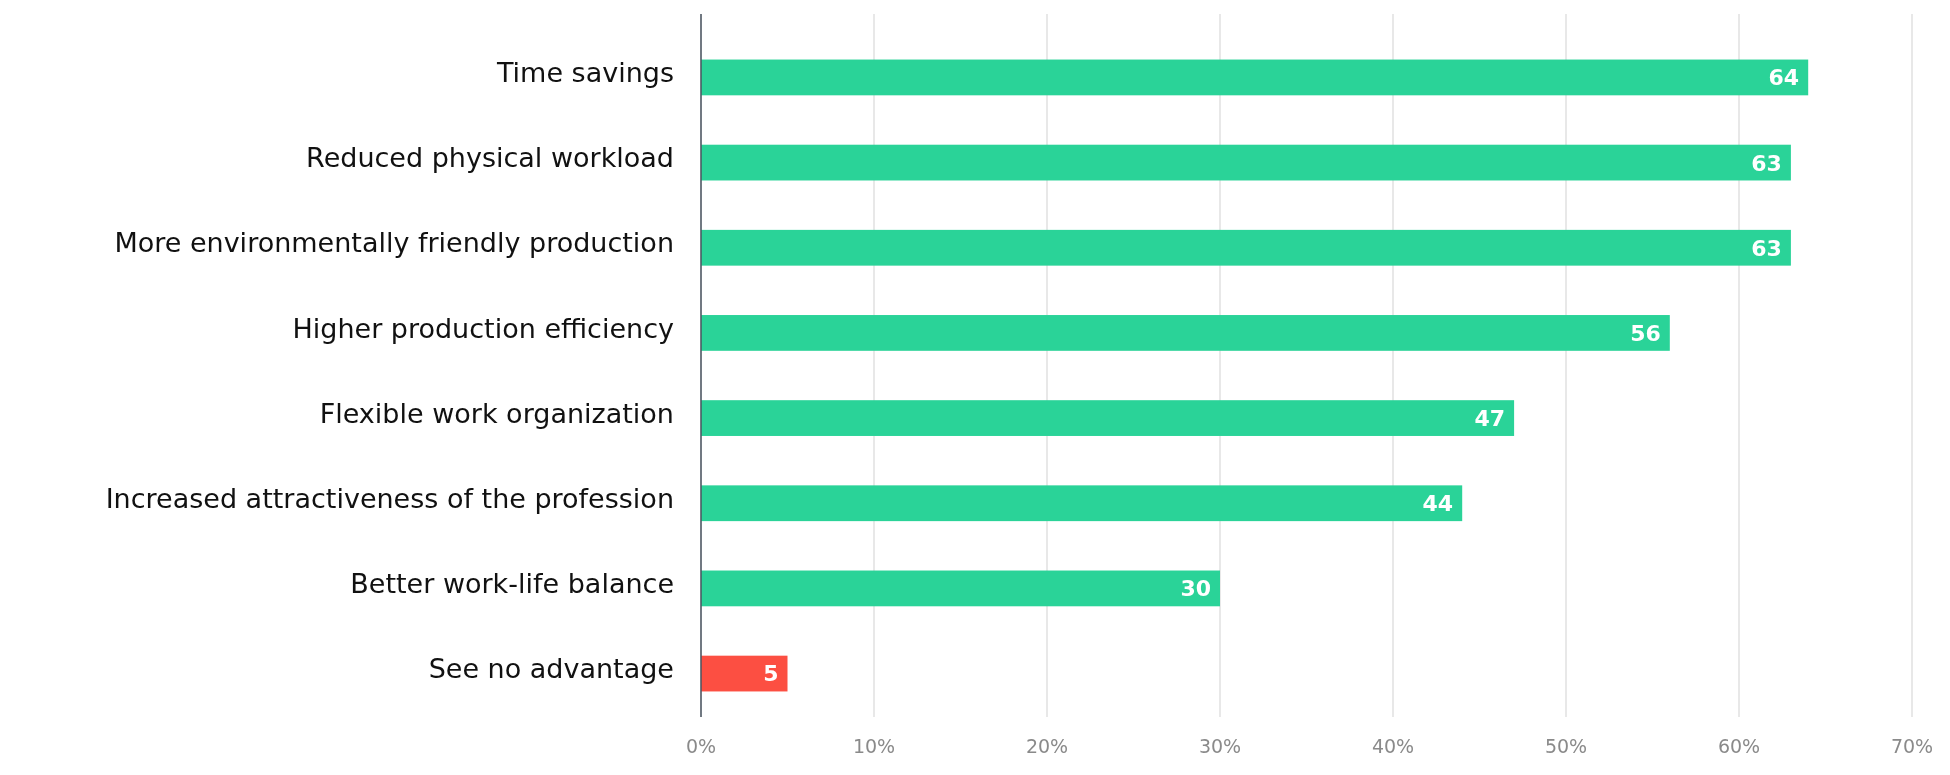  I want to click on y-tick-label: Flexible work organization, so click(496, 413).